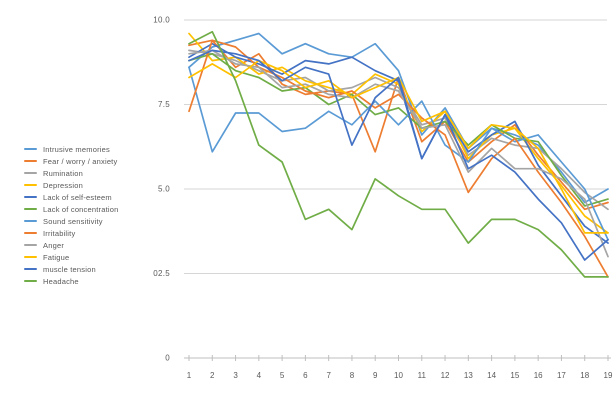 This screenshot has height=405, width=616. Describe the element at coordinates (164, 189) in the screenshot. I see `y-axis-tick-label: 5.0` at that location.